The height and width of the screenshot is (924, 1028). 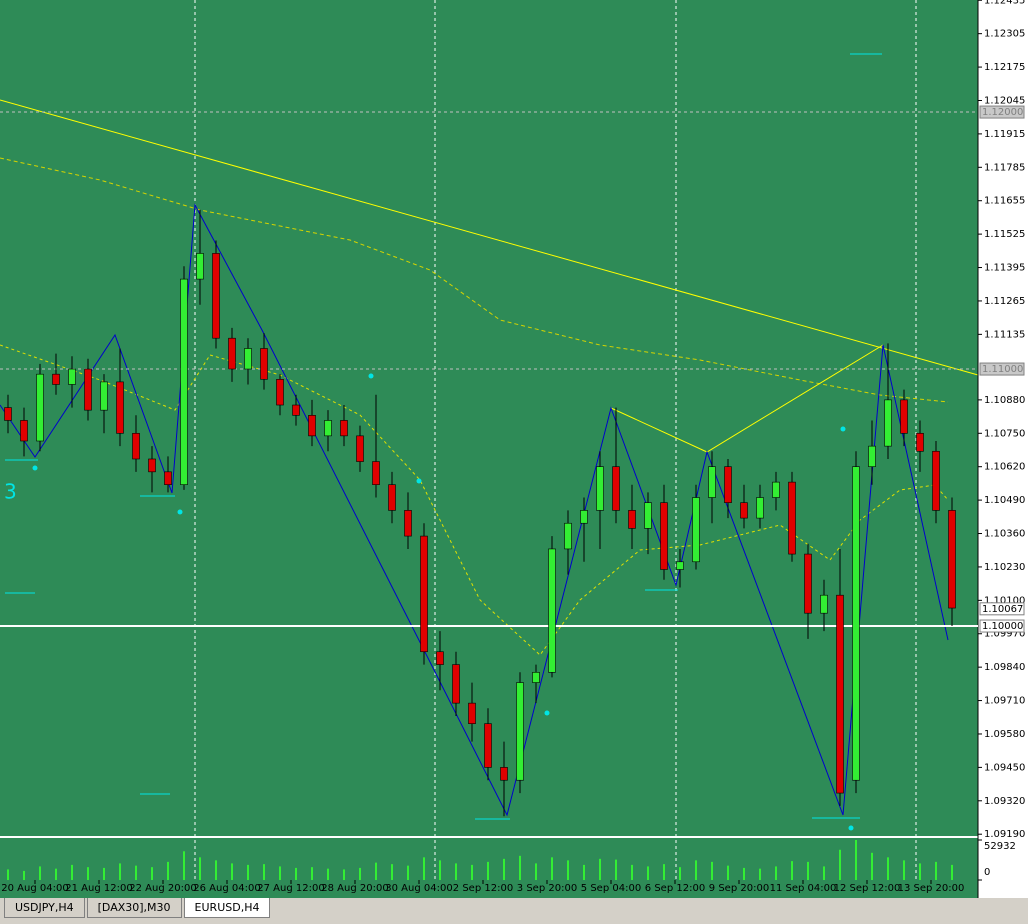 I want to click on price-label: 1.10067, so click(x=1002, y=609).